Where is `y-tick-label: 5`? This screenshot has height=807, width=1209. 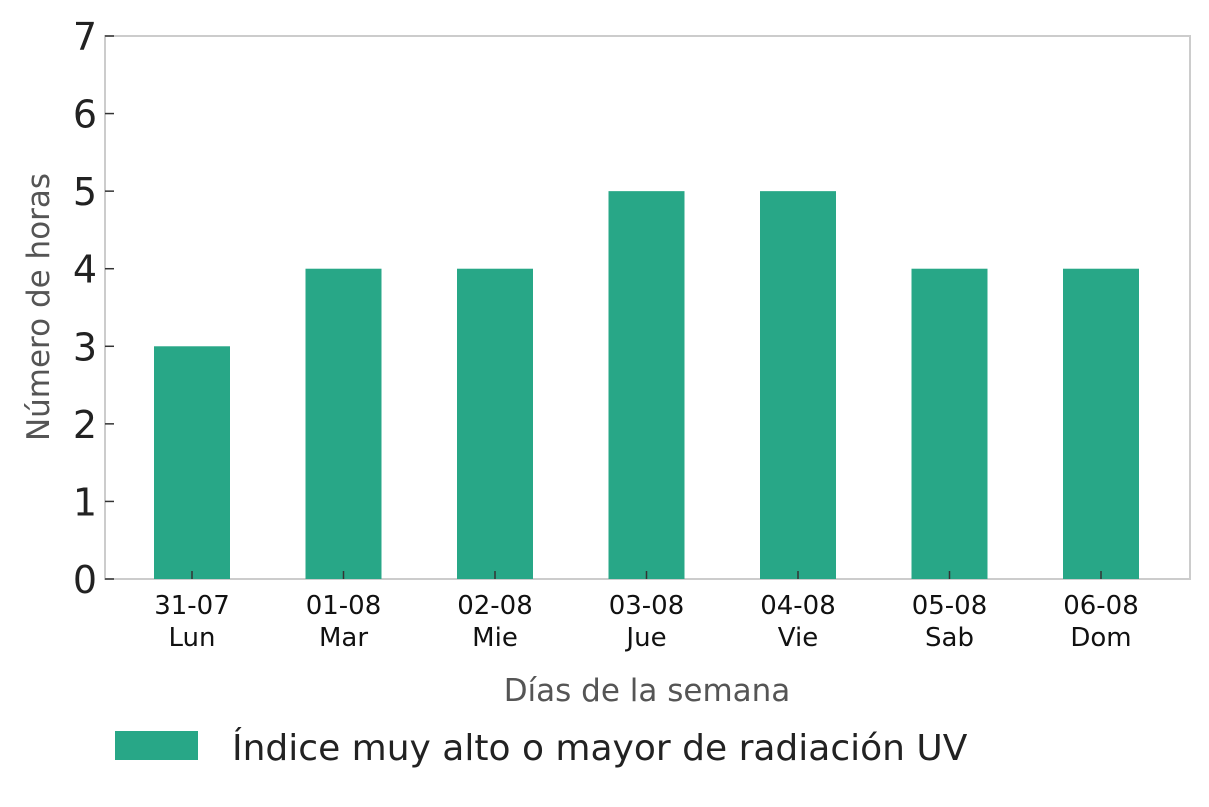
y-tick-label: 5 is located at coordinates (85, 192).